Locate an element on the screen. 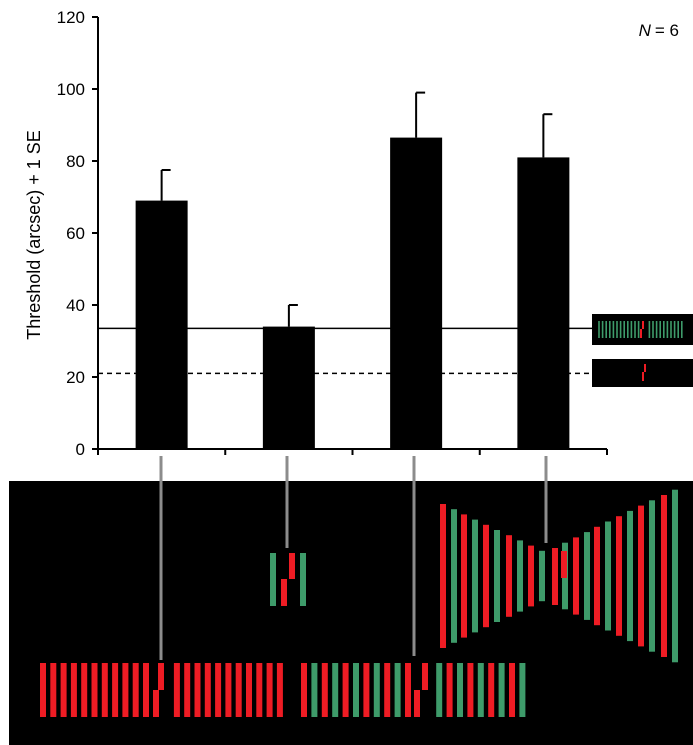 The image size is (693, 745). y-tick-label: 100 is located at coordinates (71, 89).